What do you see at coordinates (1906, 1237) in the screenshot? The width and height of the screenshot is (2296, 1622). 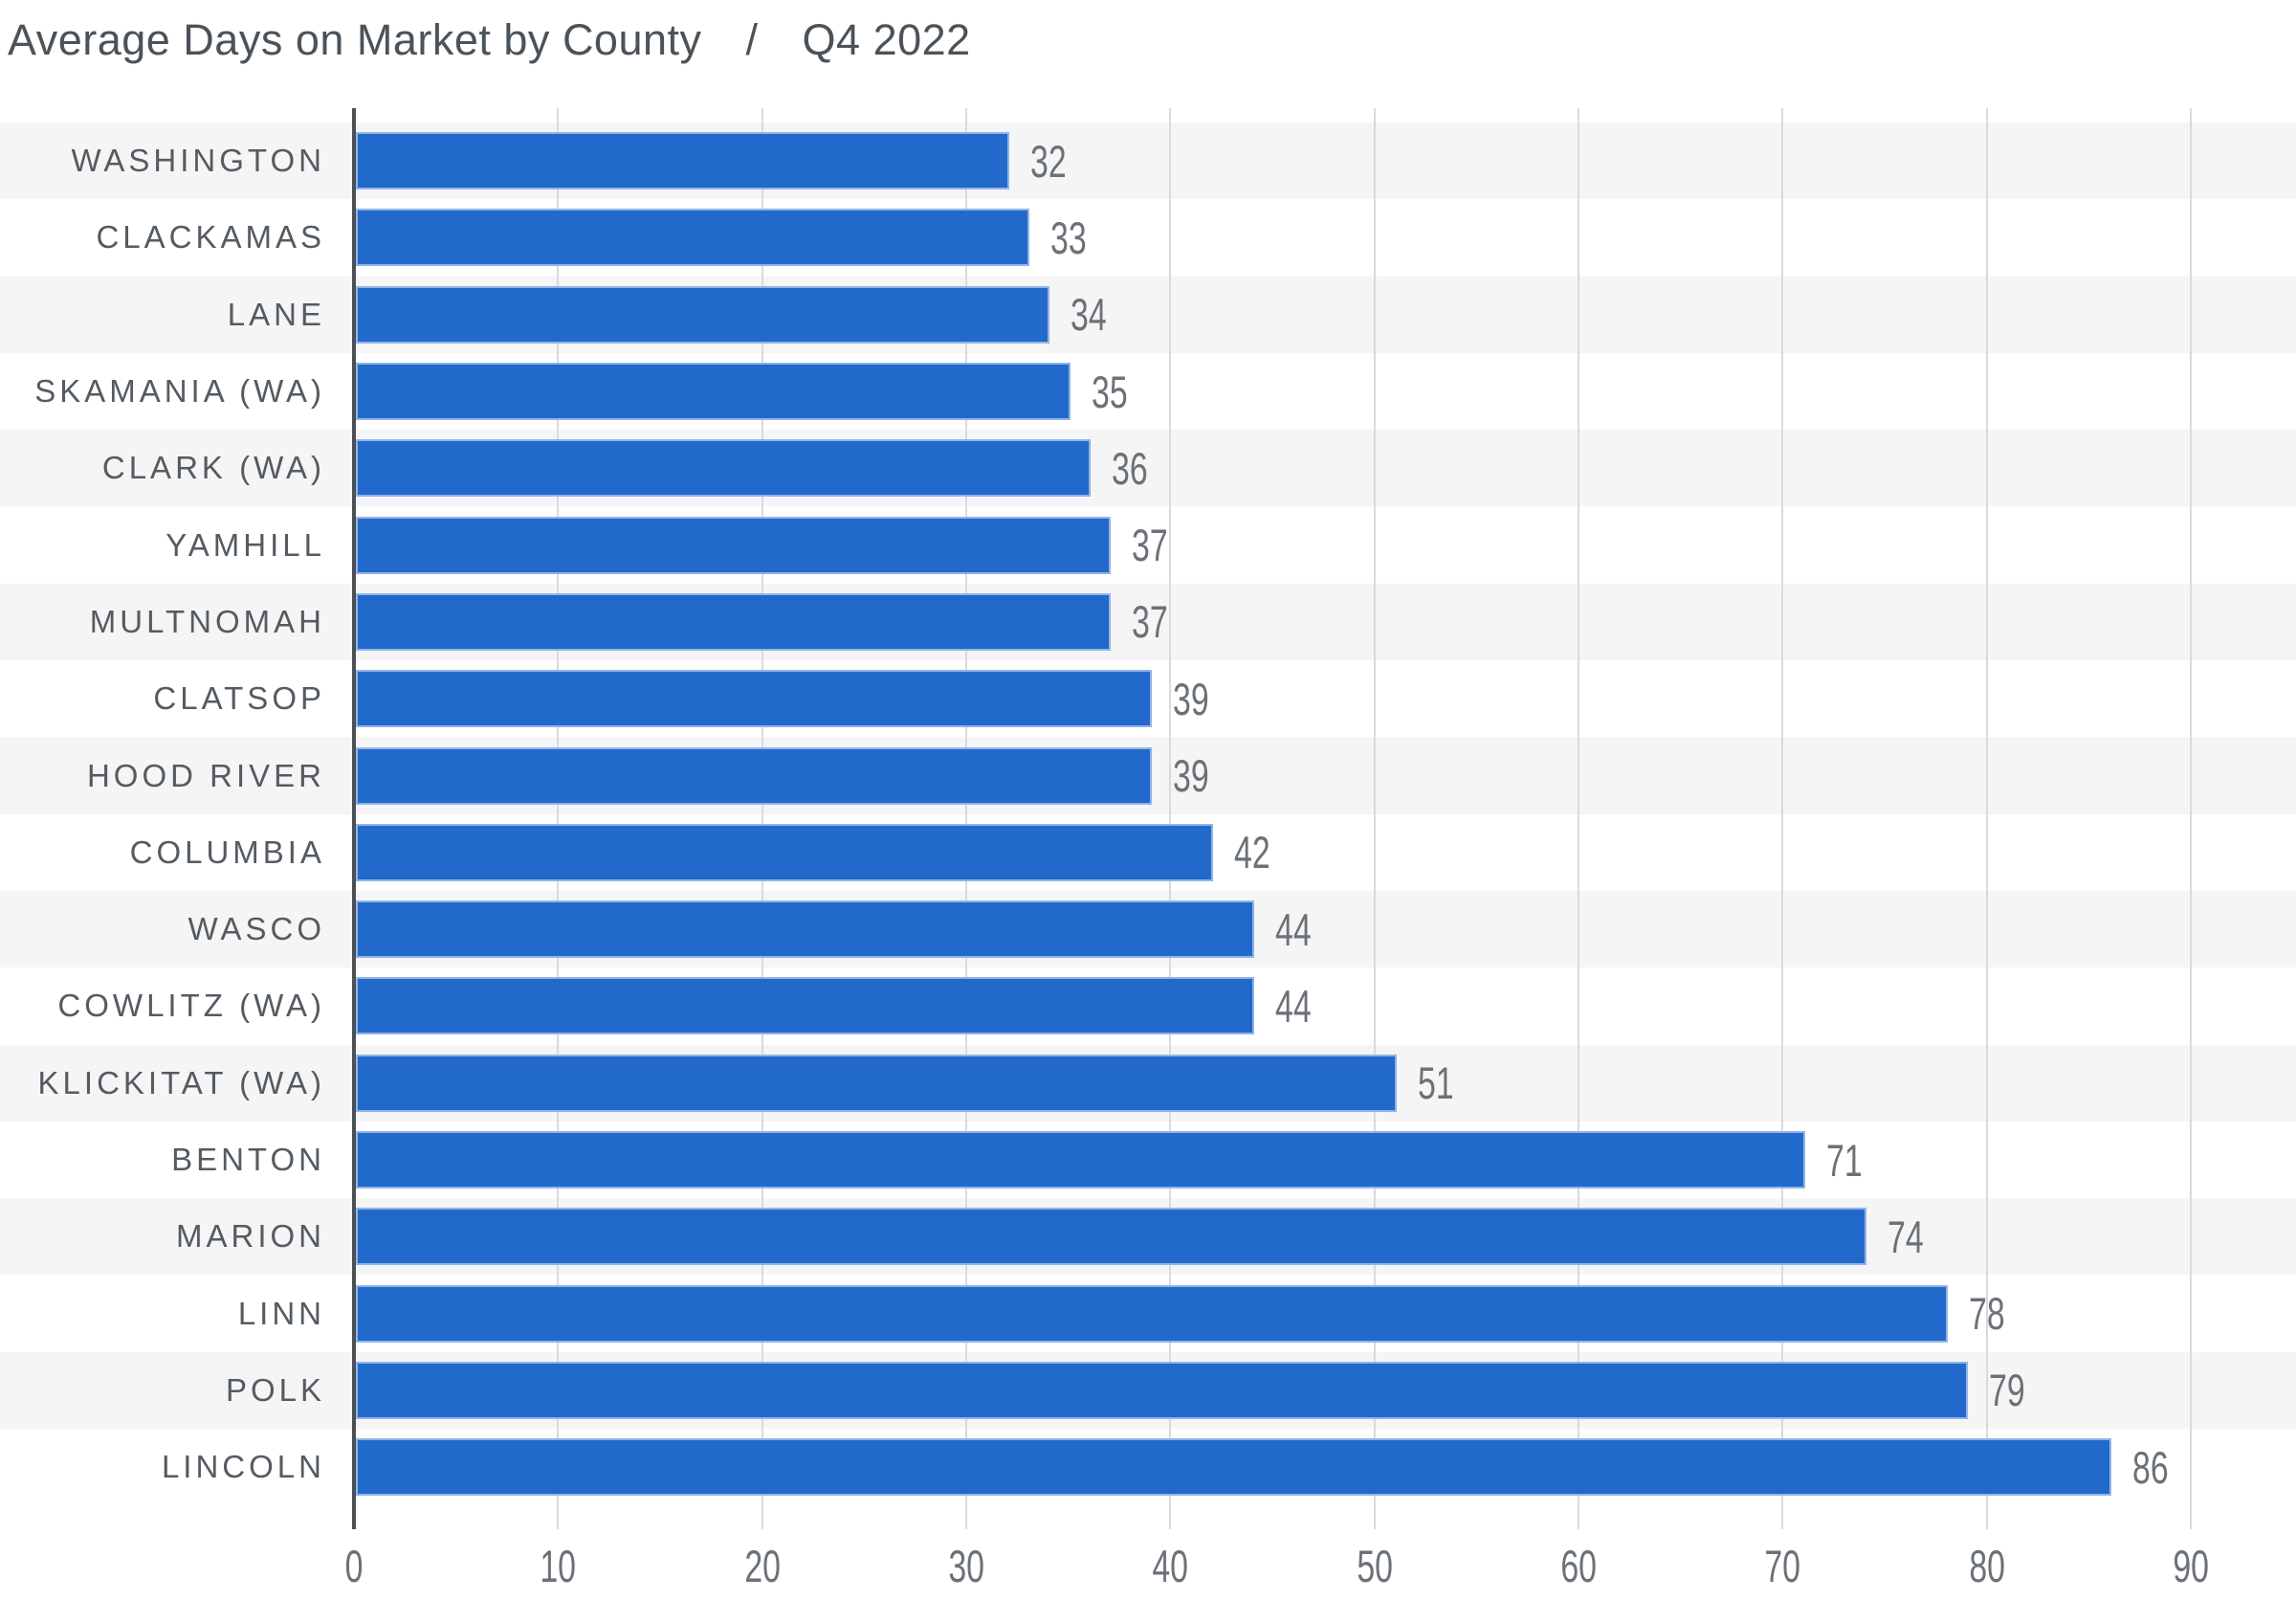 I see `bar-value: 74` at bounding box center [1906, 1237].